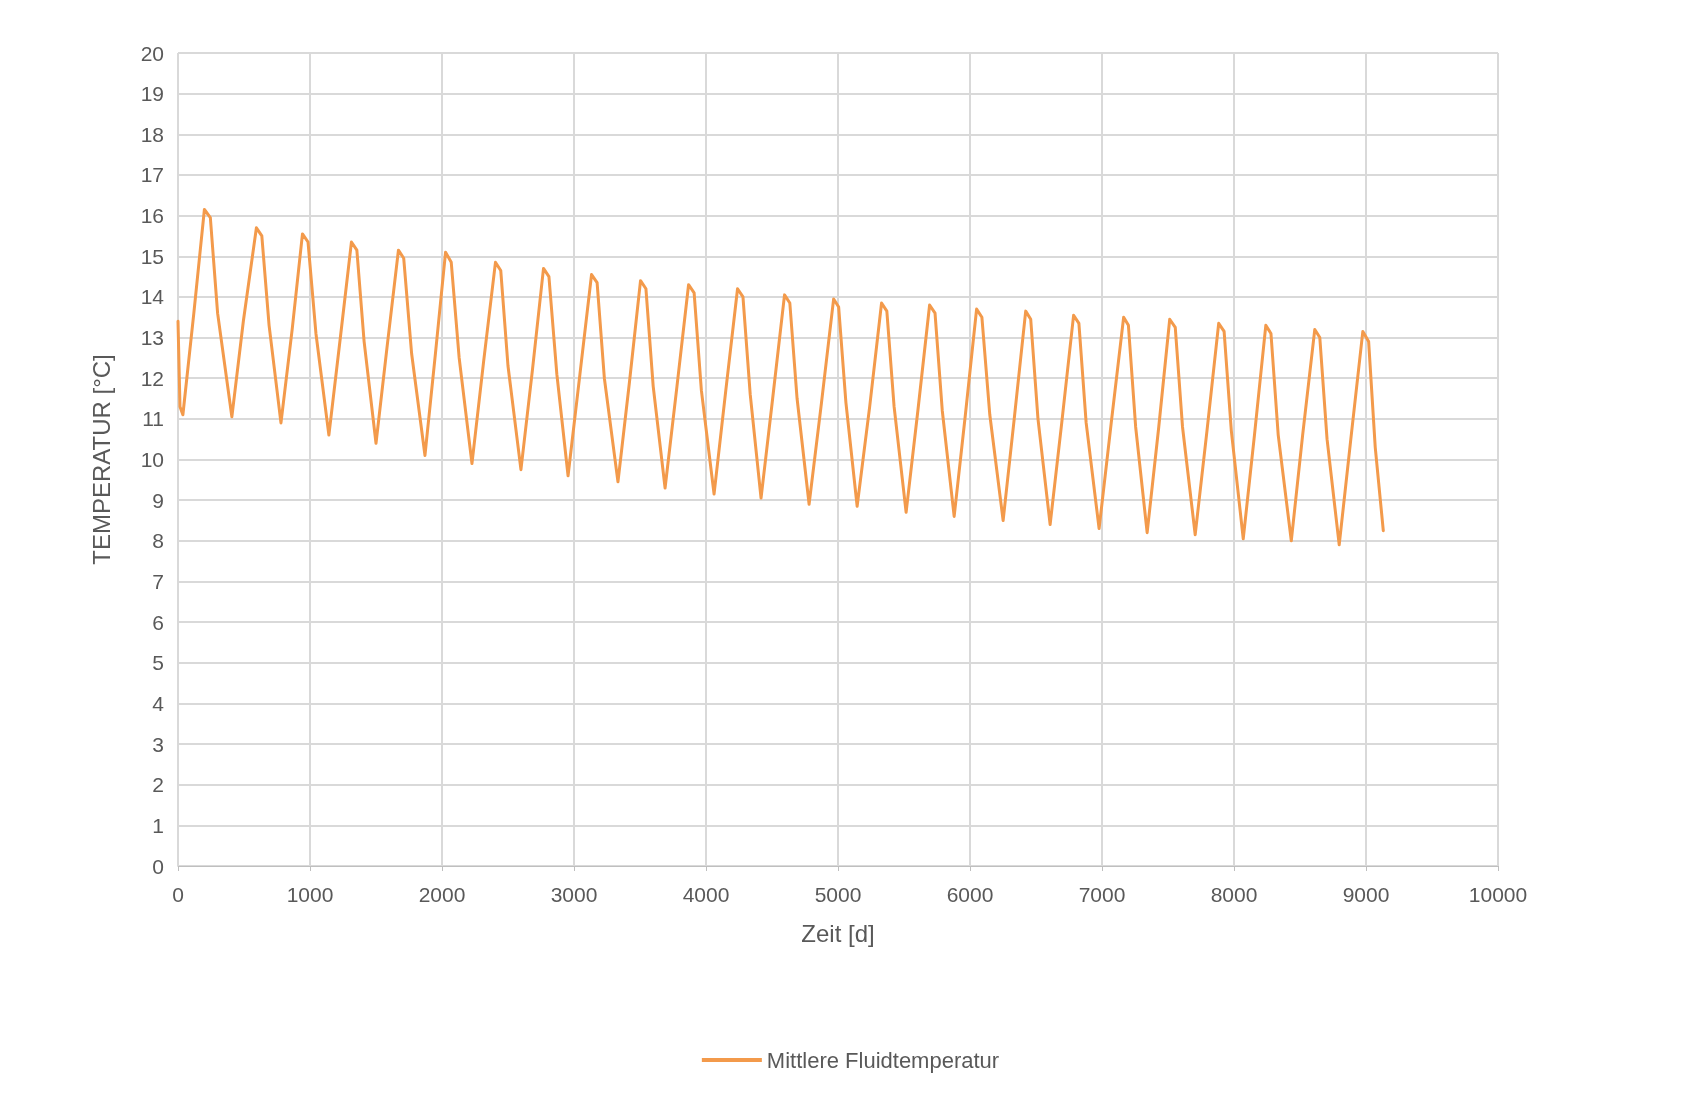  I want to click on y-tick-label: 18, so click(152, 134).